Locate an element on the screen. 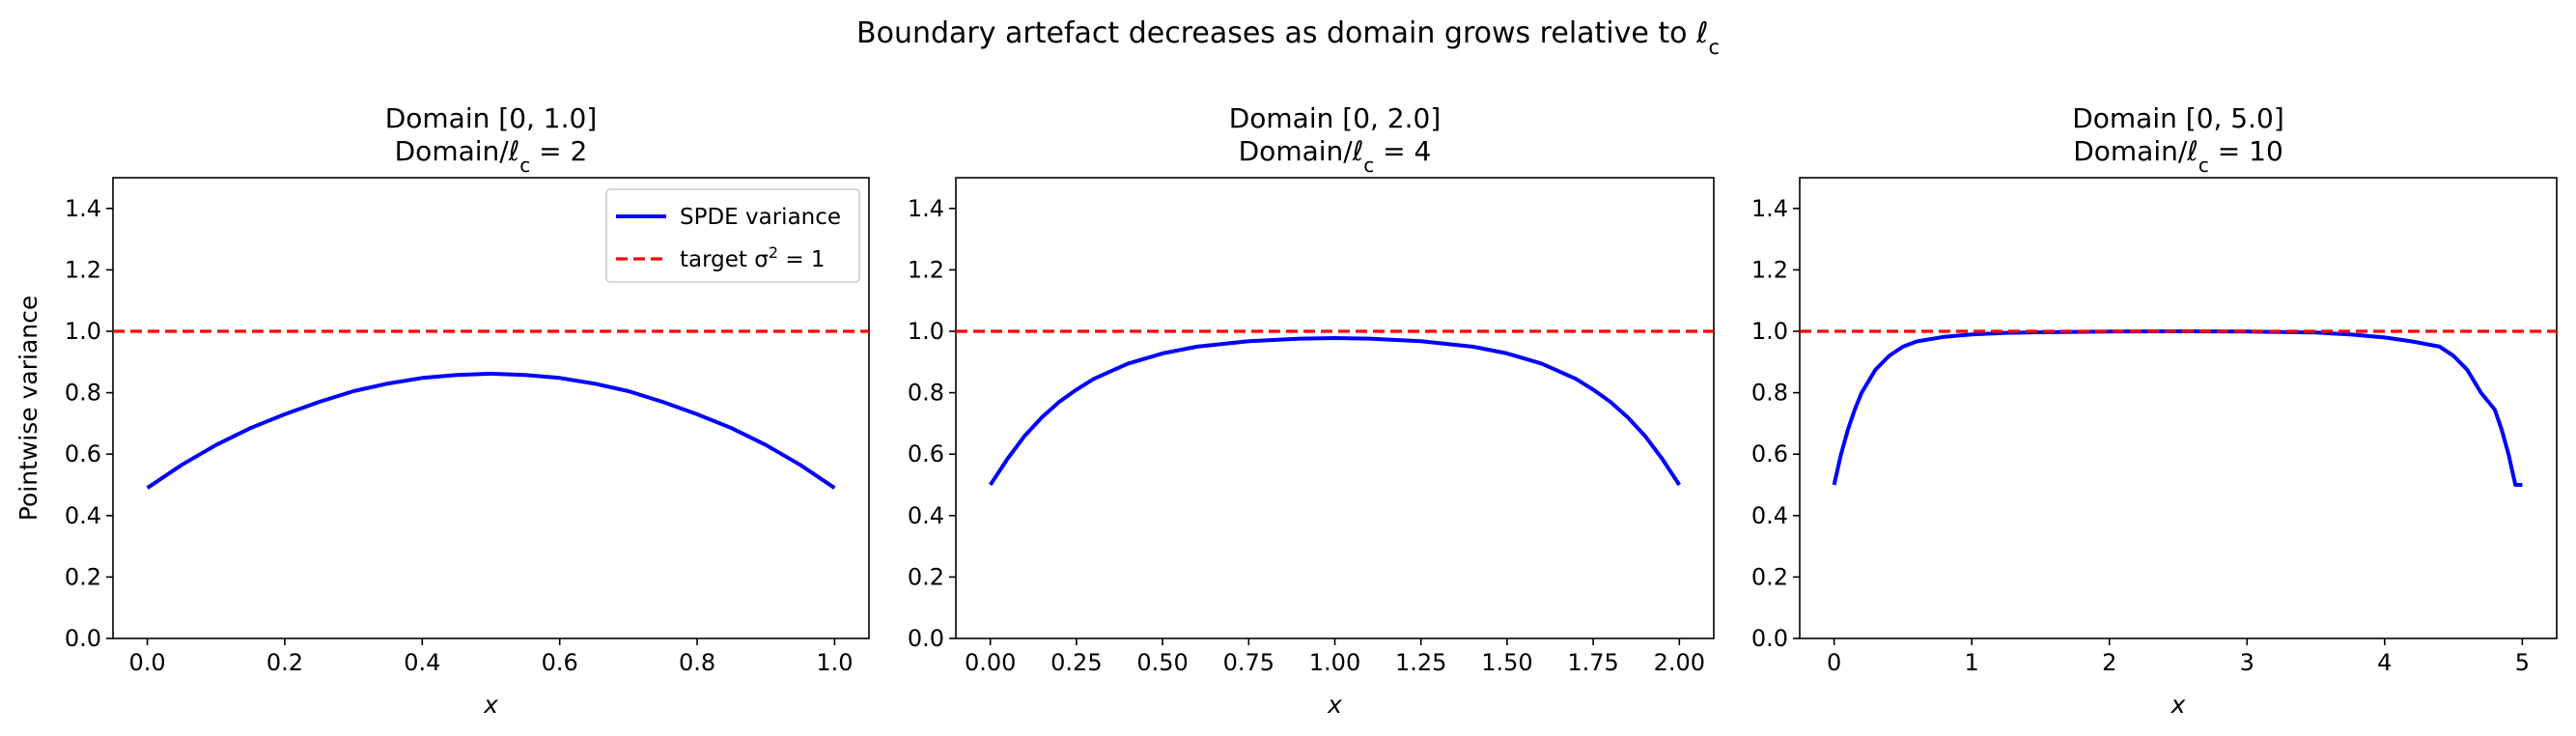 The width and height of the screenshot is (2576, 736). x-tick-label: 5 is located at coordinates (2522, 662).